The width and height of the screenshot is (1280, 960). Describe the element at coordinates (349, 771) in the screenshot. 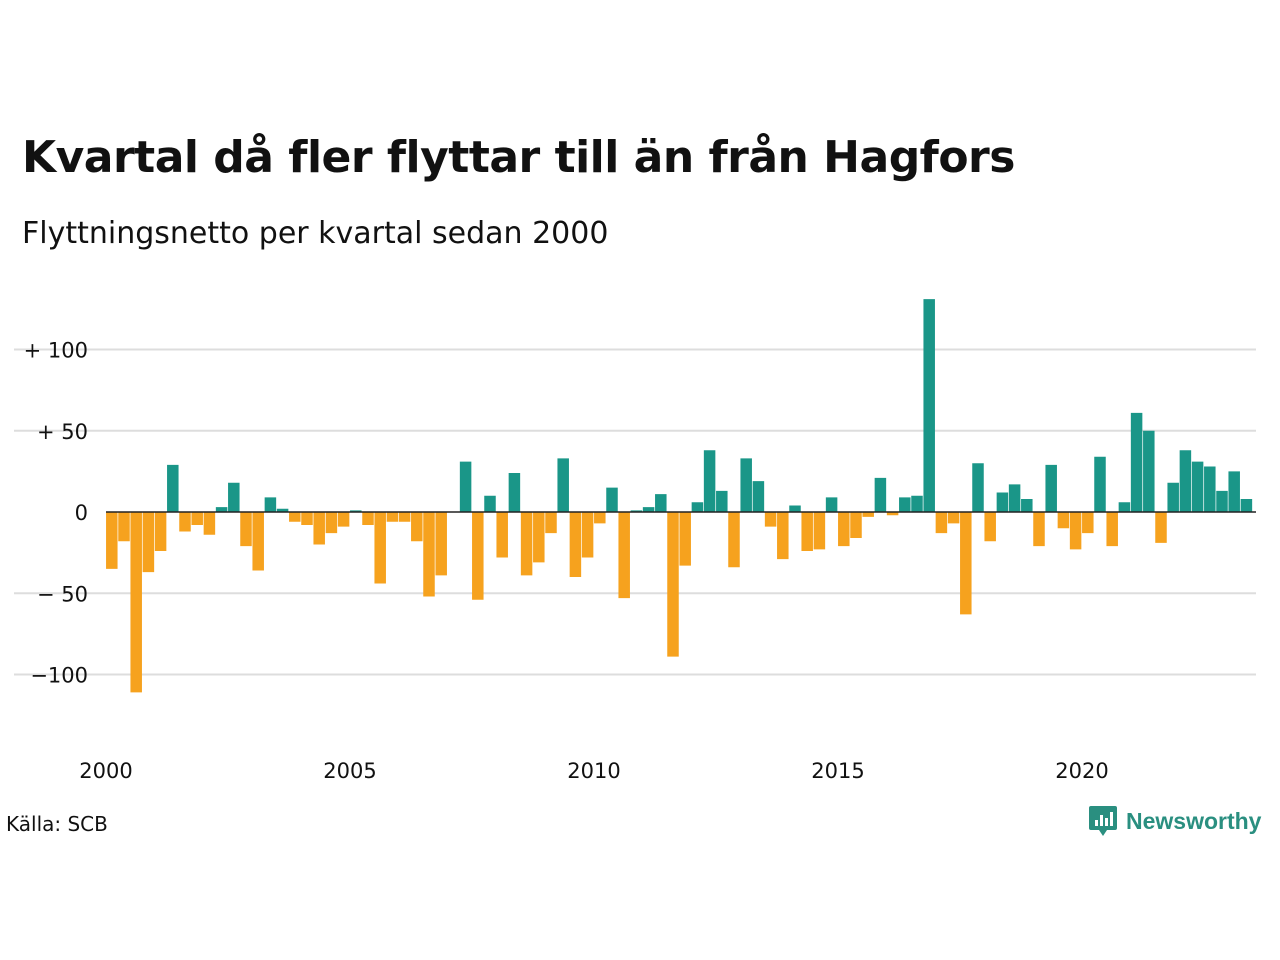

I see `x-tick-label: 2005` at that location.